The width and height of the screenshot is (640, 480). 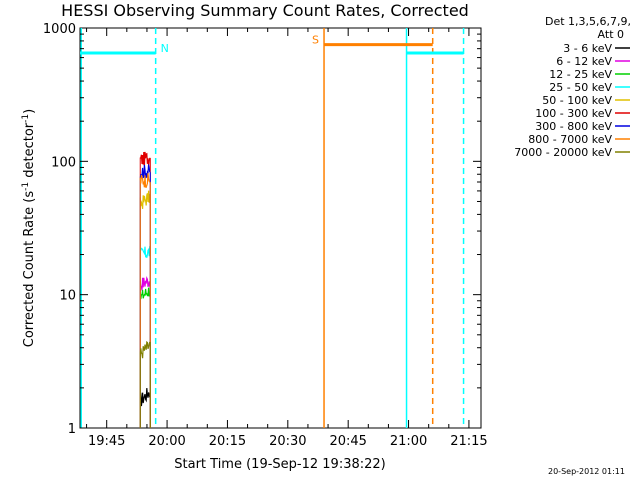 What do you see at coordinates (29, 228) in the screenshot?
I see `y-axis-label: Corrected Count Rate (s-1 detector-1)` at bounding box center [29, 228].